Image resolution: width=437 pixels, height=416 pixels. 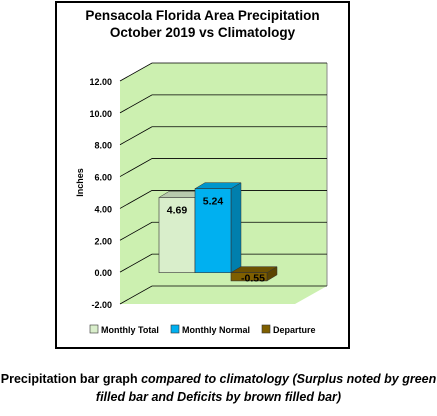 What do you see at coordinates (71, 379) in the screenshot?
I see `caption-plain: Precipitation bar graph` at bounding box center [71, 379].